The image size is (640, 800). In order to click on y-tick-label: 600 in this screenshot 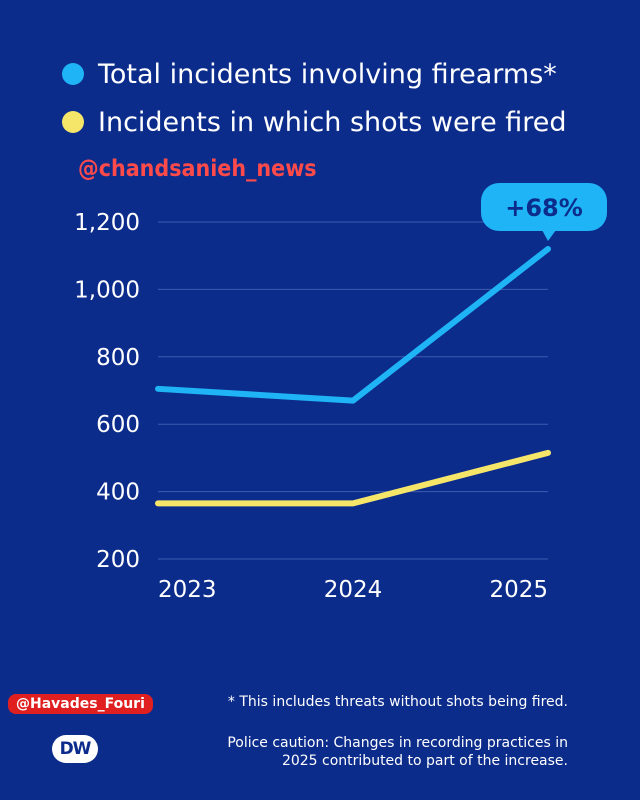, I will do `click(118, 425)`.